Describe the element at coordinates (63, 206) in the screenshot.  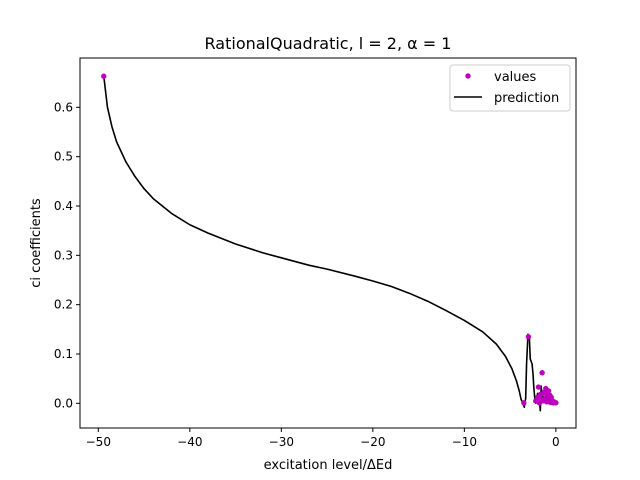
I see `y-tick-label: 0.4` at that location.